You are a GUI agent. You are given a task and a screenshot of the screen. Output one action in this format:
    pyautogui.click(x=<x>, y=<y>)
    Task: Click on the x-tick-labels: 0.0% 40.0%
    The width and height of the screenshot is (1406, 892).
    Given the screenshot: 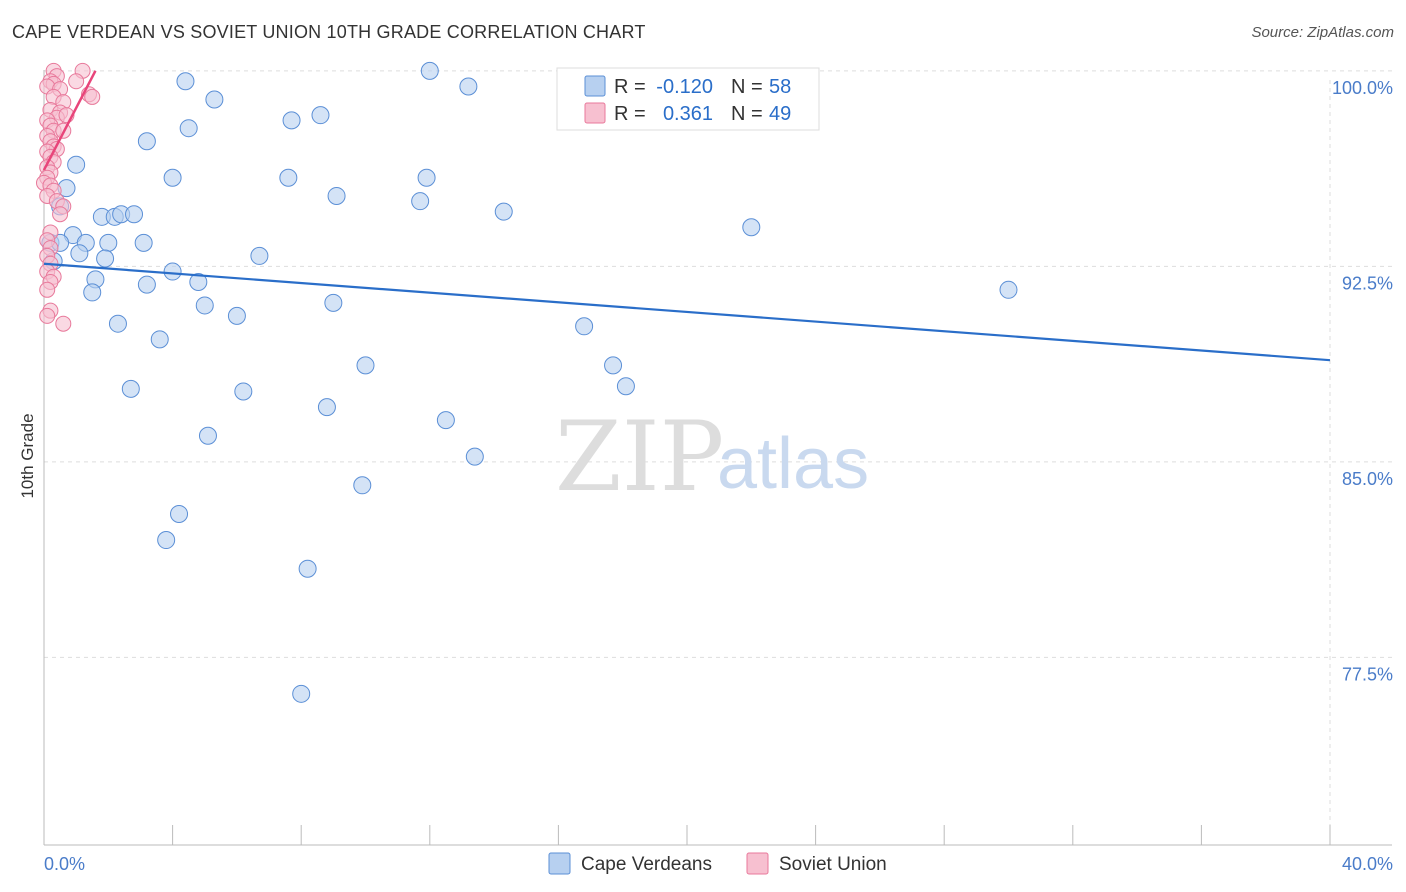 What is the action you would take?
    pyautogui.click(x=718, y=864)
    